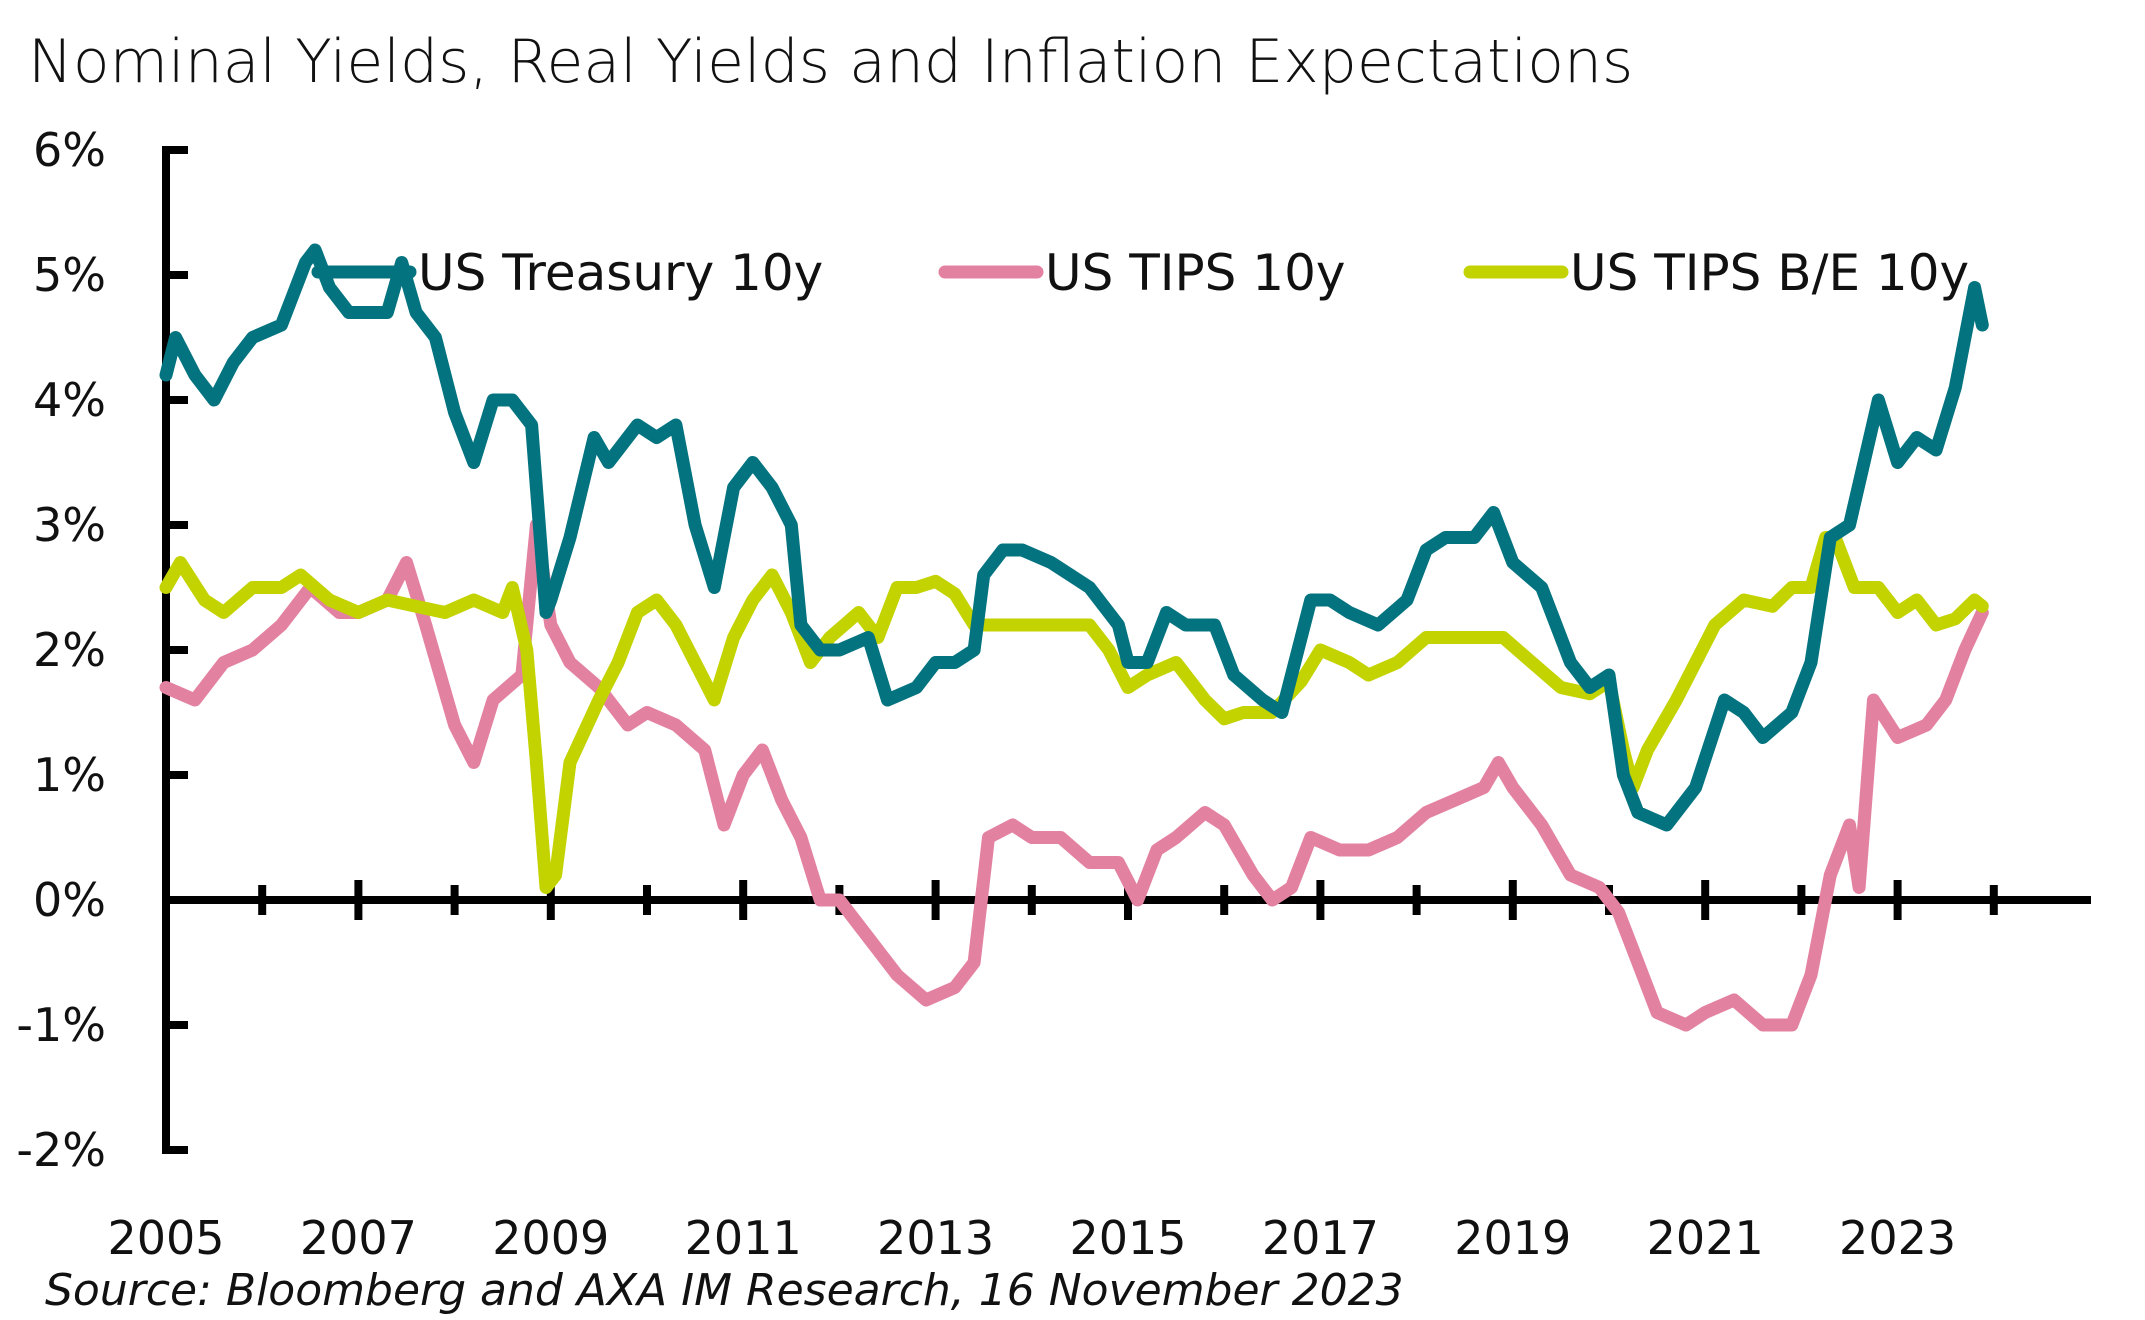 Image resolution: width=2145 pixels, height=1320 pixels. I want to click on y-axis: -2% -1% 0% 1% 2% 3% 4% 5% 6%, so click(102, 650).